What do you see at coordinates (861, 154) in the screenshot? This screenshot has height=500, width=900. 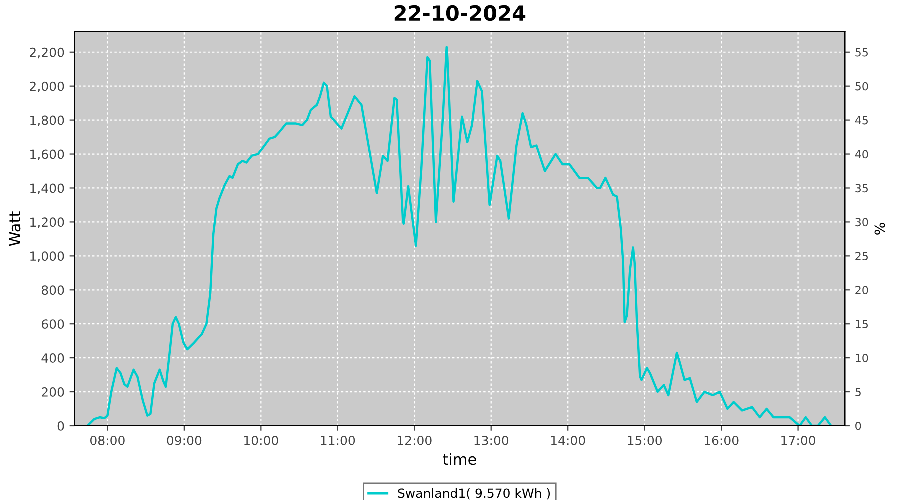 I see `y2-tick-label: 40` at bounding box center [861, 154].